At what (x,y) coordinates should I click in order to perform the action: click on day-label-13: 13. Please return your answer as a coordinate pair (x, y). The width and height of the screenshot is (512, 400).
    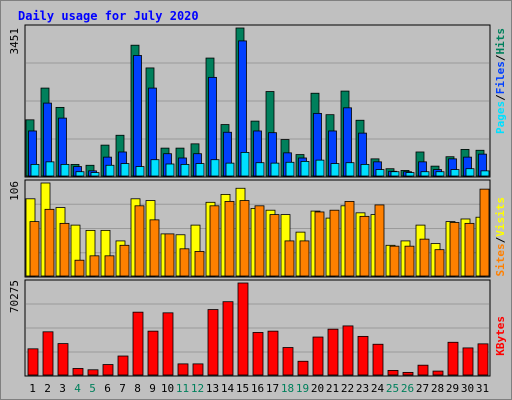
    Looking at the image, I should click on (212, 388).